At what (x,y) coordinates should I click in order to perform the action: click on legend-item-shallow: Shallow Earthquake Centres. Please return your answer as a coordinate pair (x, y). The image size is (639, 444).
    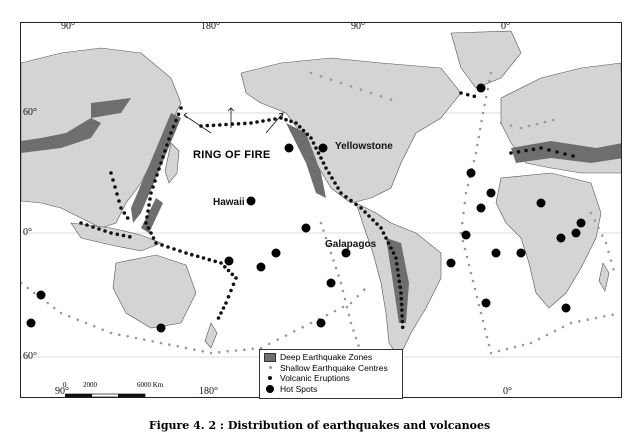
    Looking at the image, I should click on (331, 368).